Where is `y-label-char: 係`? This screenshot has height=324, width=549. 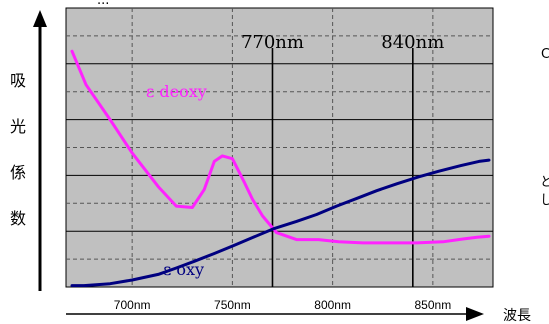 y-label-char: 係 is located at coordinates (18, 172).